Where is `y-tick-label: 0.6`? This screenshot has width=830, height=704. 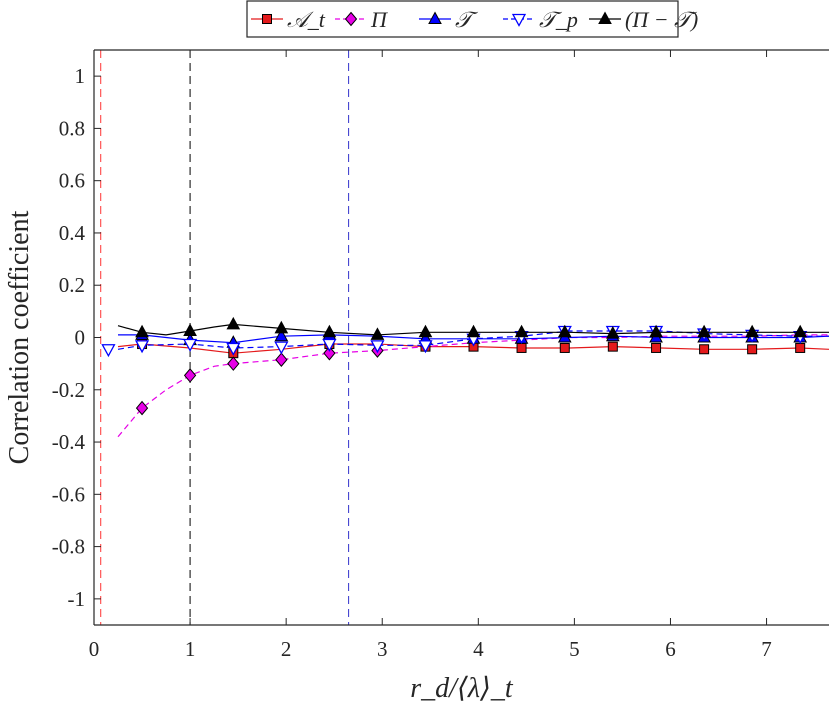
y-tick-label: 0.6 is located at coordinates (72, 181).